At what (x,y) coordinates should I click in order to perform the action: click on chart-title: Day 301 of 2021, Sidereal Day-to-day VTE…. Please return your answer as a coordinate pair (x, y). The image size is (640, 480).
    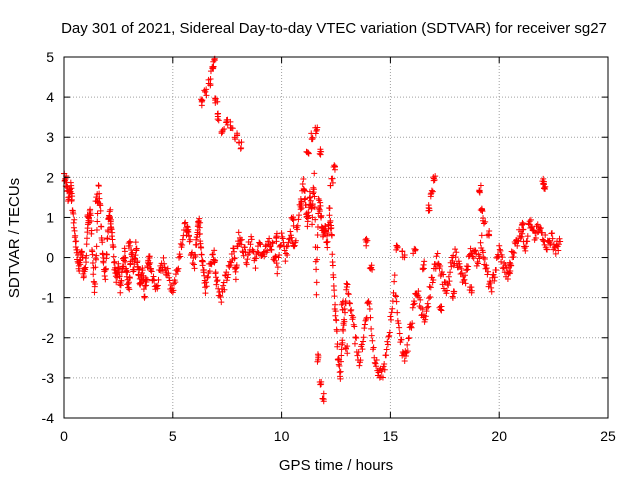
    Looking at the image, I should click on (334, 28).